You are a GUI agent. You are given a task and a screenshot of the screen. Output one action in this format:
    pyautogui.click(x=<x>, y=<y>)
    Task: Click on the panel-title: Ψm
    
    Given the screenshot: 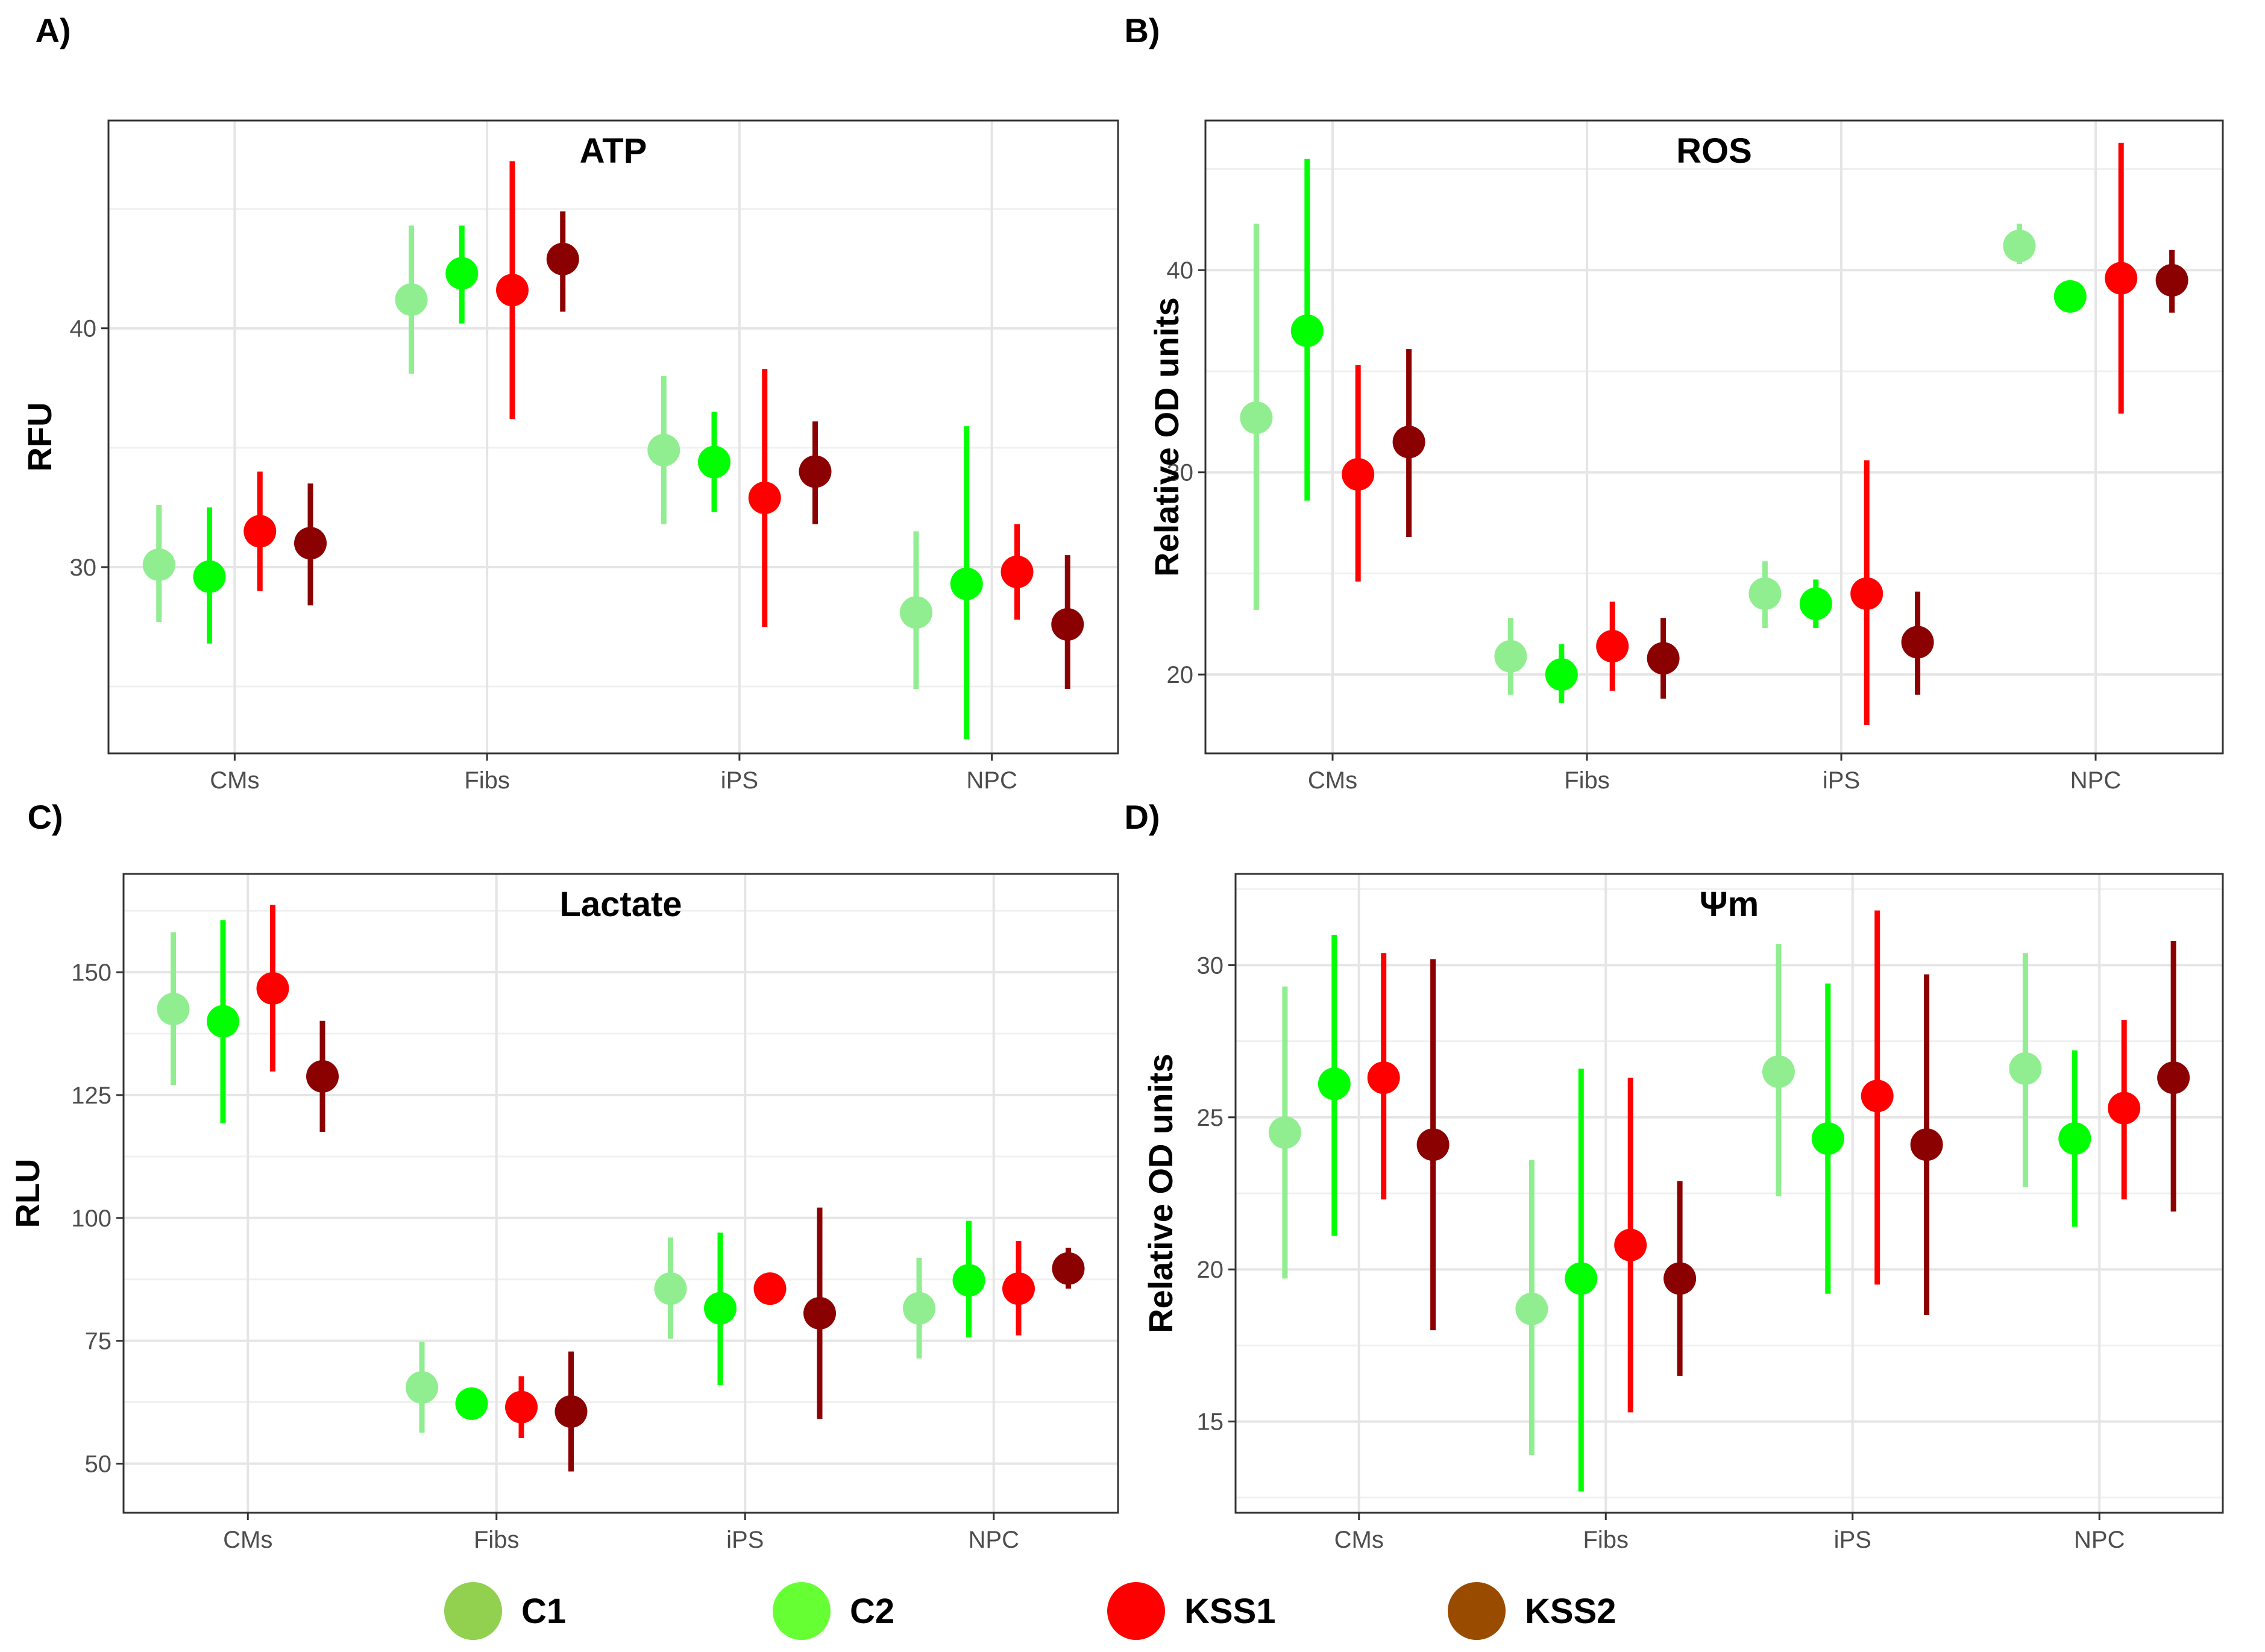 What is the action you would take?
    pyautogui.click(x=1729, y=904)
    